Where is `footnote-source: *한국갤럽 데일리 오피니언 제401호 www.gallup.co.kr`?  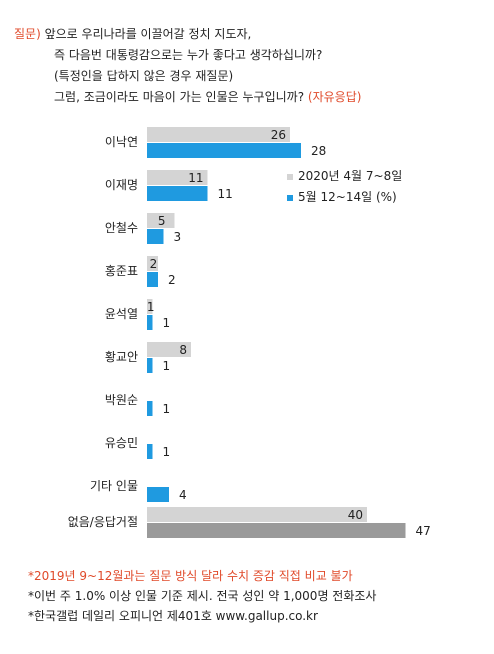 footnote-source: *한국갤럽 데일리 오피니언 제401호 www.gallup.co.kr is located at coordinates (173, 616).